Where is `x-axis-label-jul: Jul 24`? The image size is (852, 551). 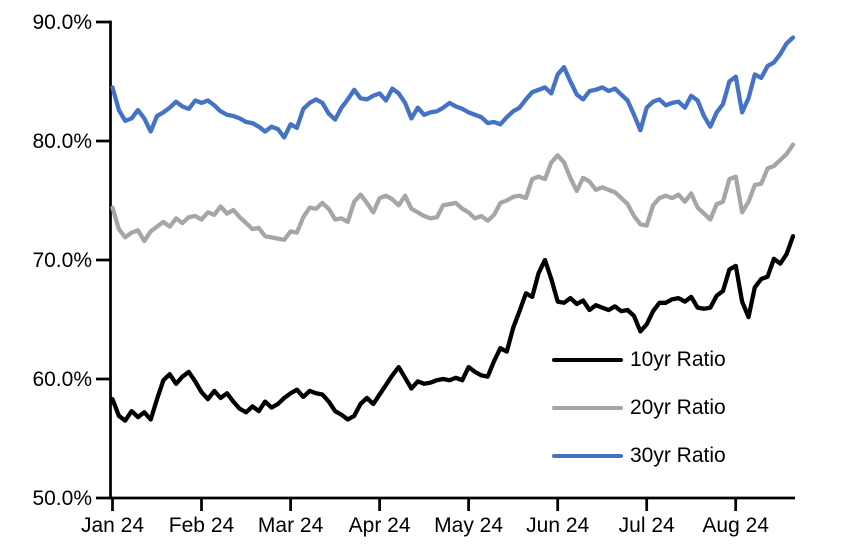
x-axis-label-jul: Jul 24 is located at coordinates (646, 525).